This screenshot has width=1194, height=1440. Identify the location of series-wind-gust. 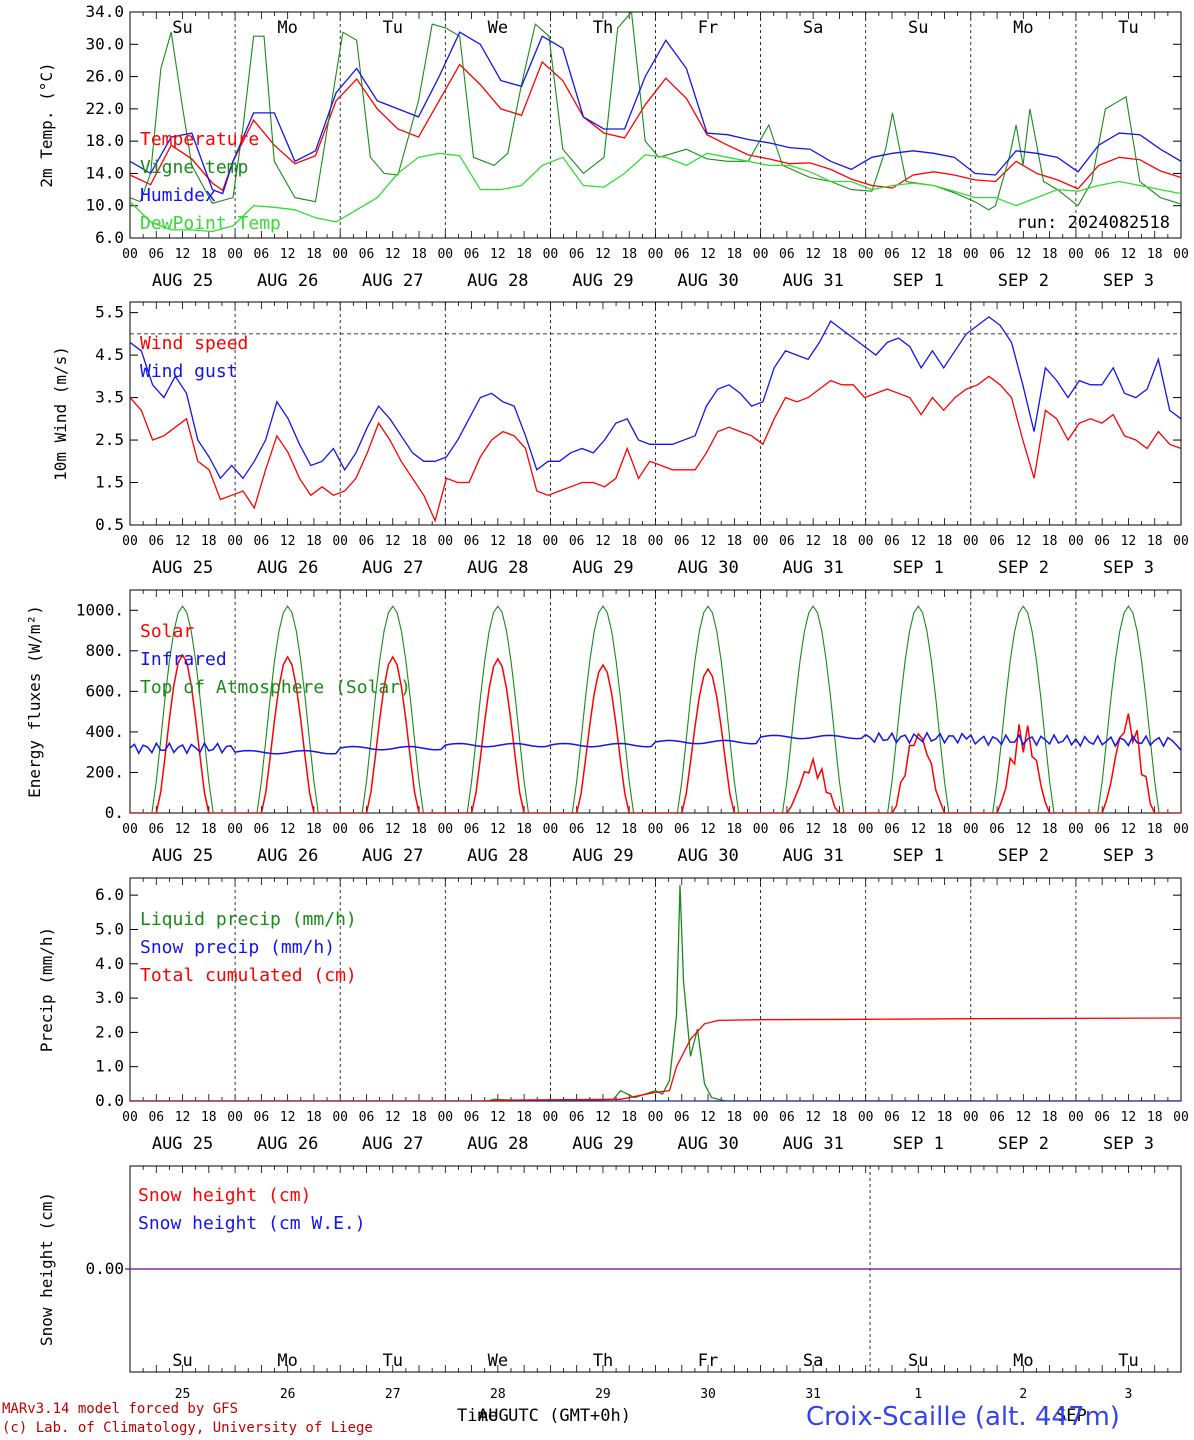
(655, 398).